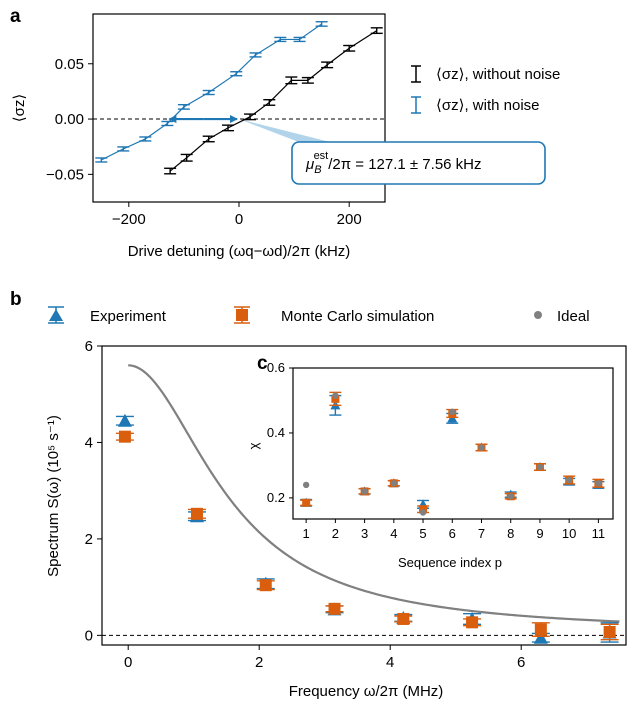  Describe the element at coordinates (53, 496) in the screenshot. I see `panel-b-ylabel: Spectrum S(ω) (10⁵ s⁻¹)` at that location.